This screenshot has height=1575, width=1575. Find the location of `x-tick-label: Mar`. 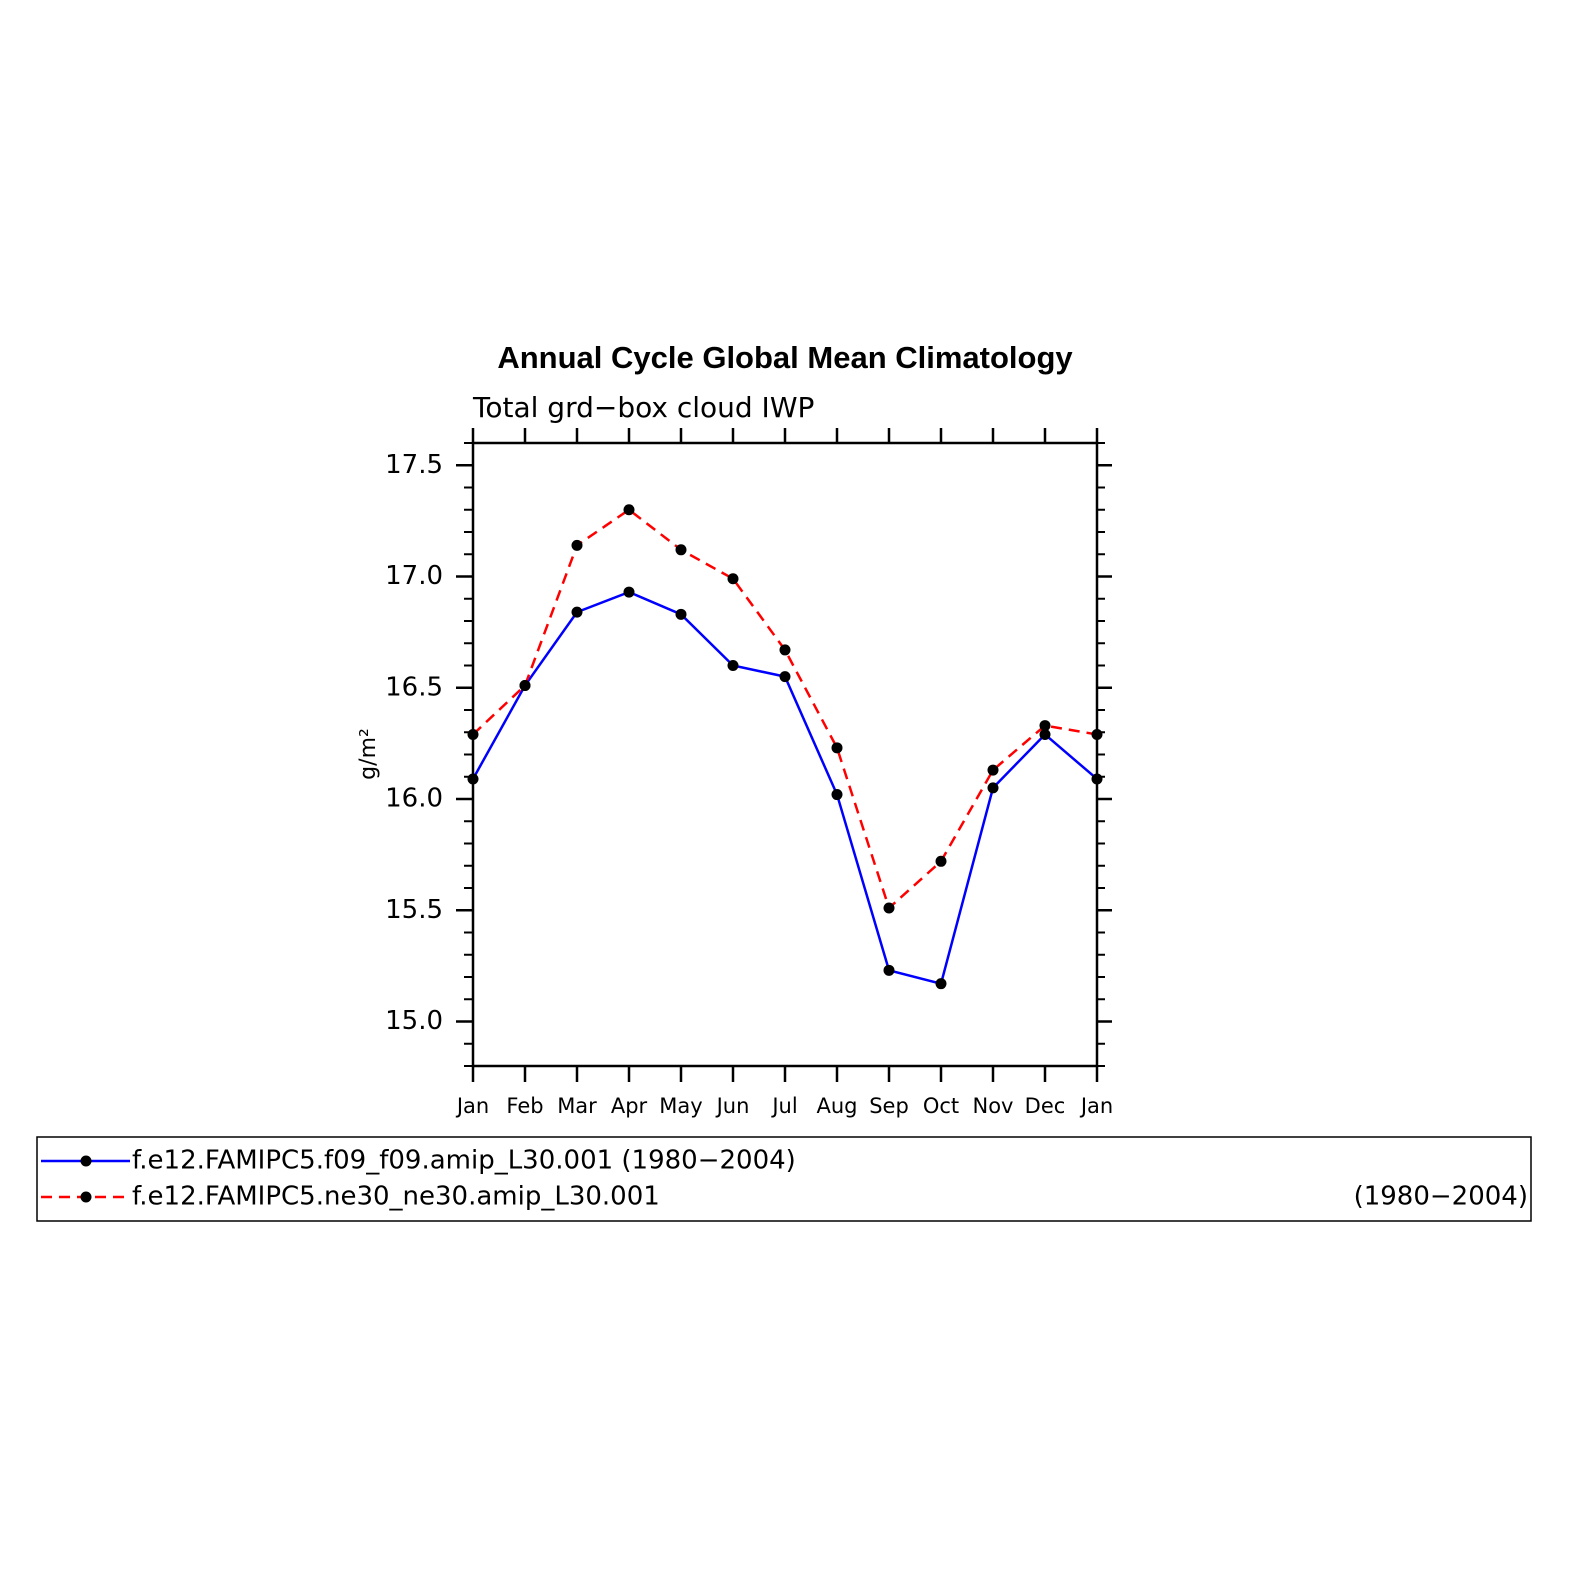

x-tick-label: Mar is located at coordinates (577, 1106).